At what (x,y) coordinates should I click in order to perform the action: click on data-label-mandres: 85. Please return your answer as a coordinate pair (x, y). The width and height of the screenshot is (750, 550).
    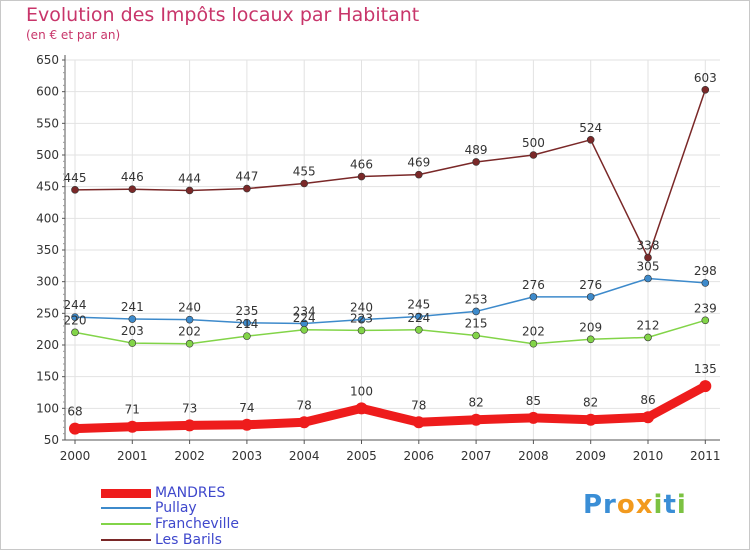
    Looking at the image, I should click on (533, 401).